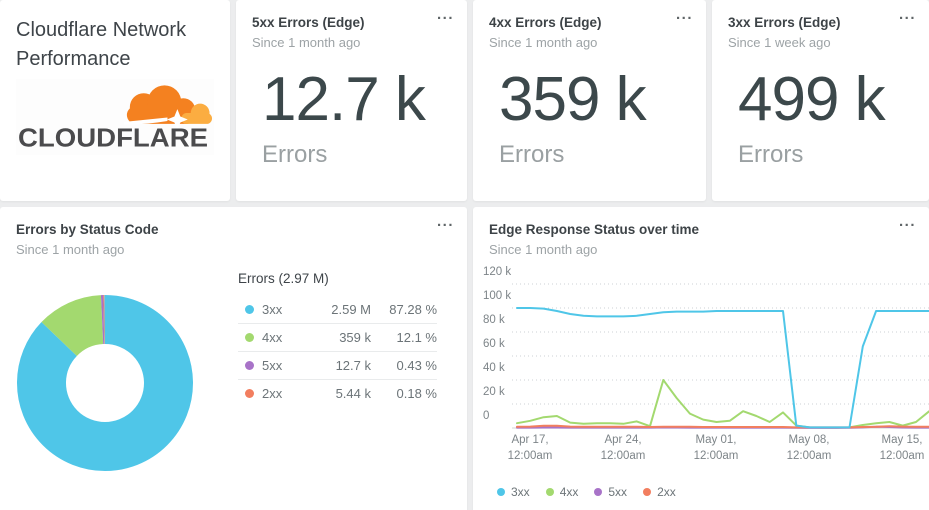  What do you see at coordinates (283, 278) in the screenshot?
I see `table-header: Errors (2.97 M)` at bounding box center [283, 278].